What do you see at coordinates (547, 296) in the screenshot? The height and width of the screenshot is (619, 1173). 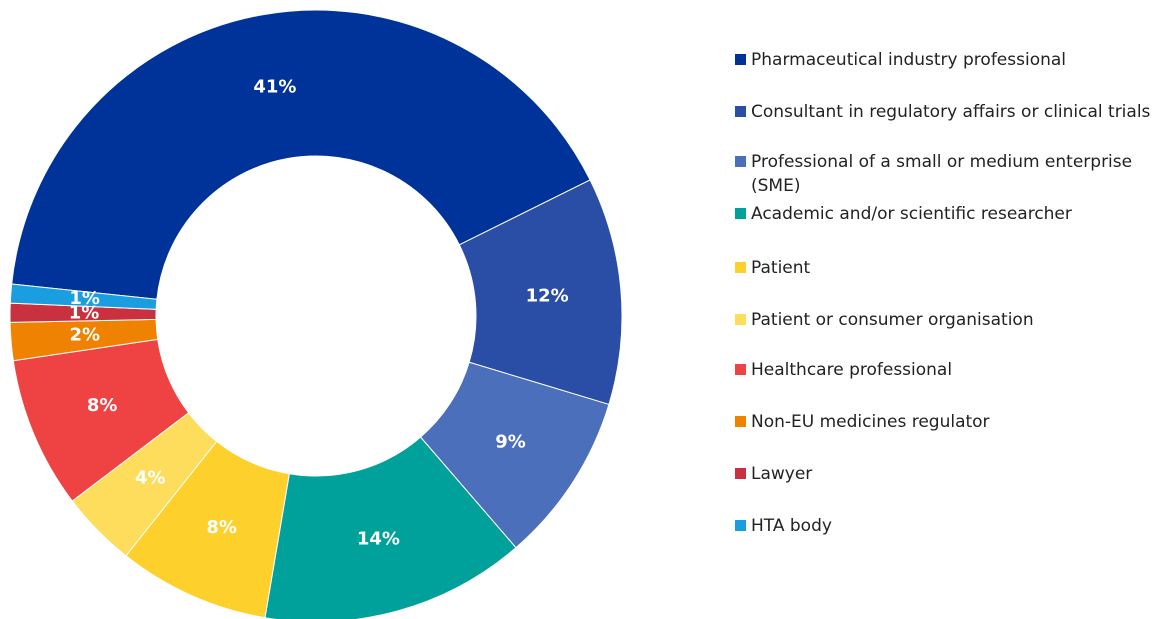 I see `data-label: 12%` at bounding box center [547, 296].